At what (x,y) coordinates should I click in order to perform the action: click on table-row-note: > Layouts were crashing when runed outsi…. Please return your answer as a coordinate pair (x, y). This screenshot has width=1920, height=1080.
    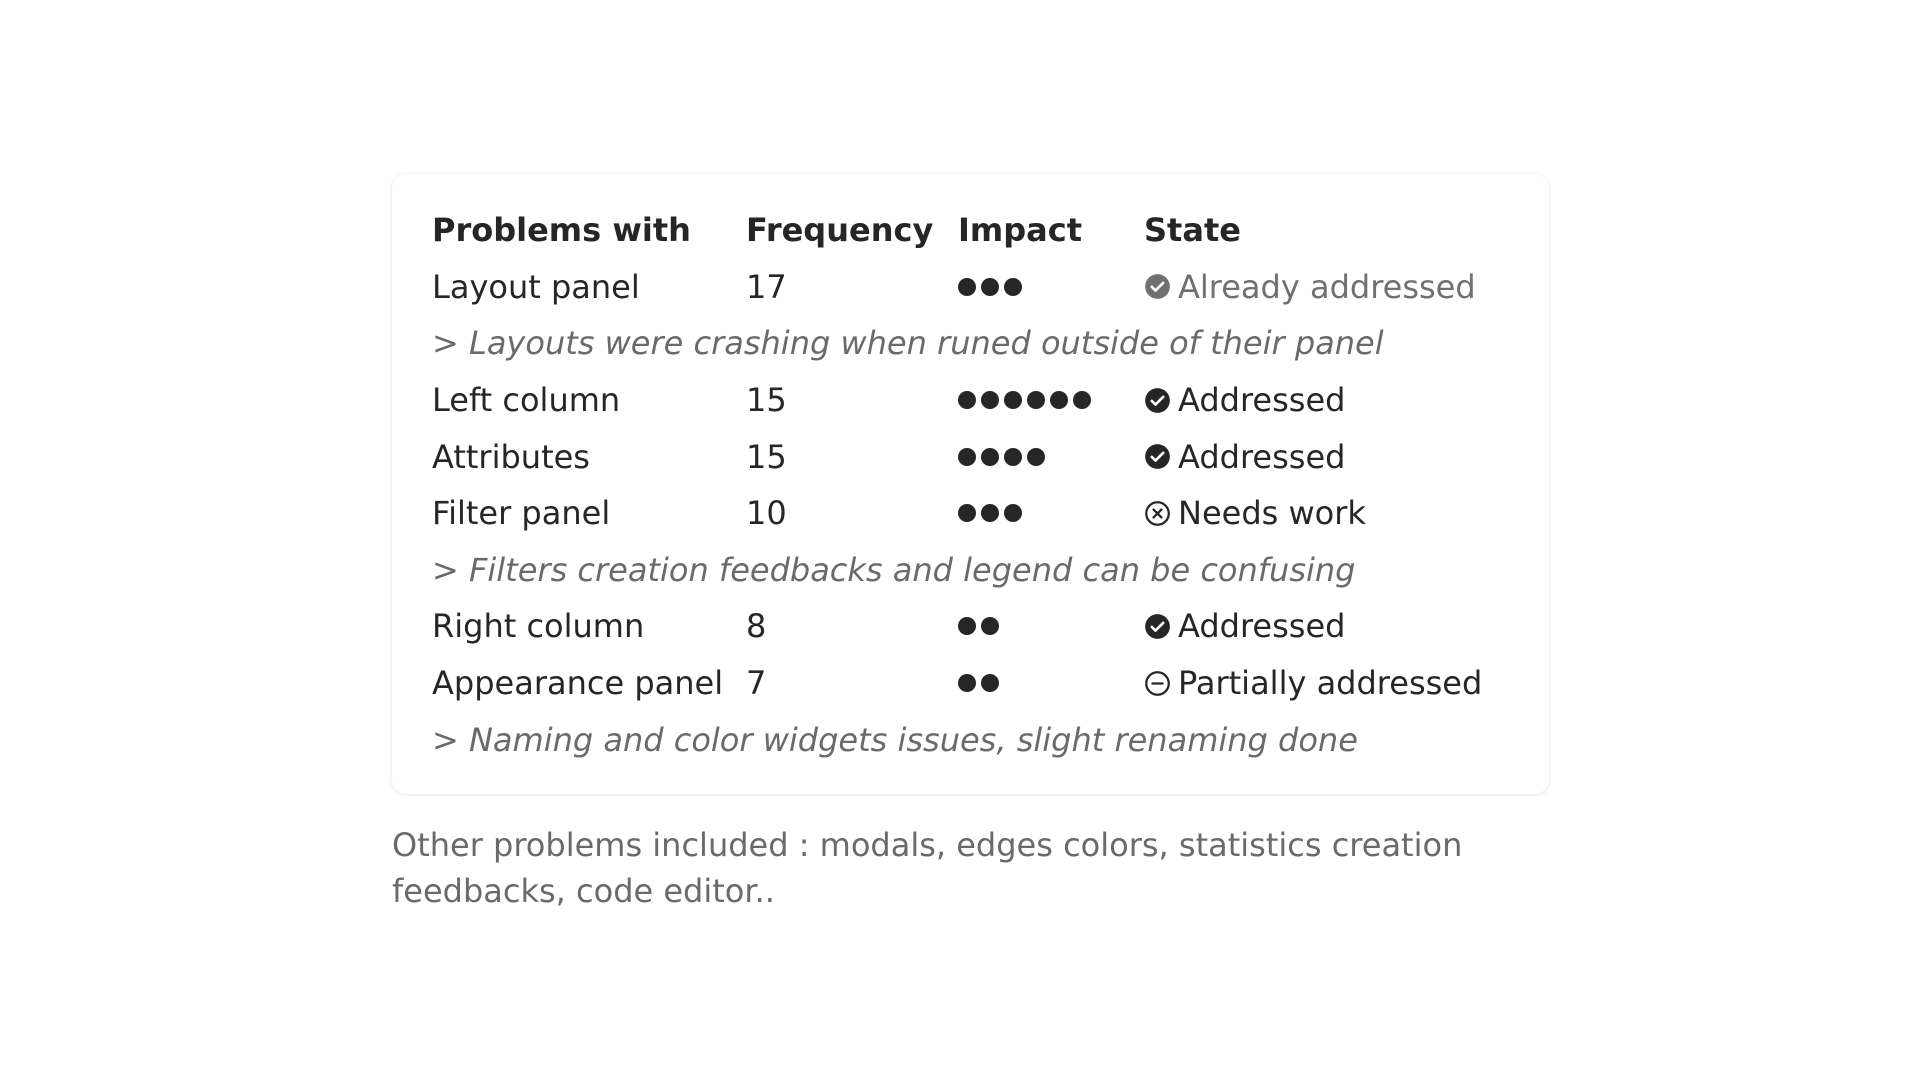
    Looking at the image, I should click on (970, 343).